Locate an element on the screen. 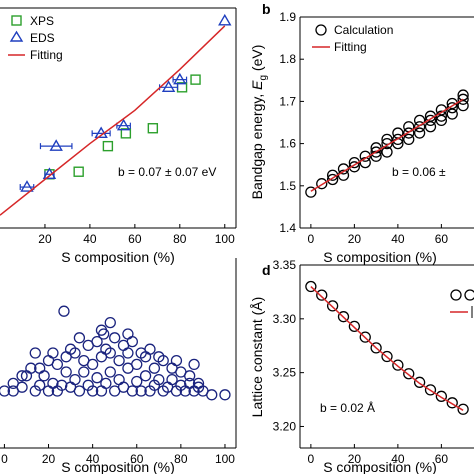 The height and width of the screenshot is (474, 474). panel-a-x-axis-label: S composition (%) is located at coordinates (118, 257).